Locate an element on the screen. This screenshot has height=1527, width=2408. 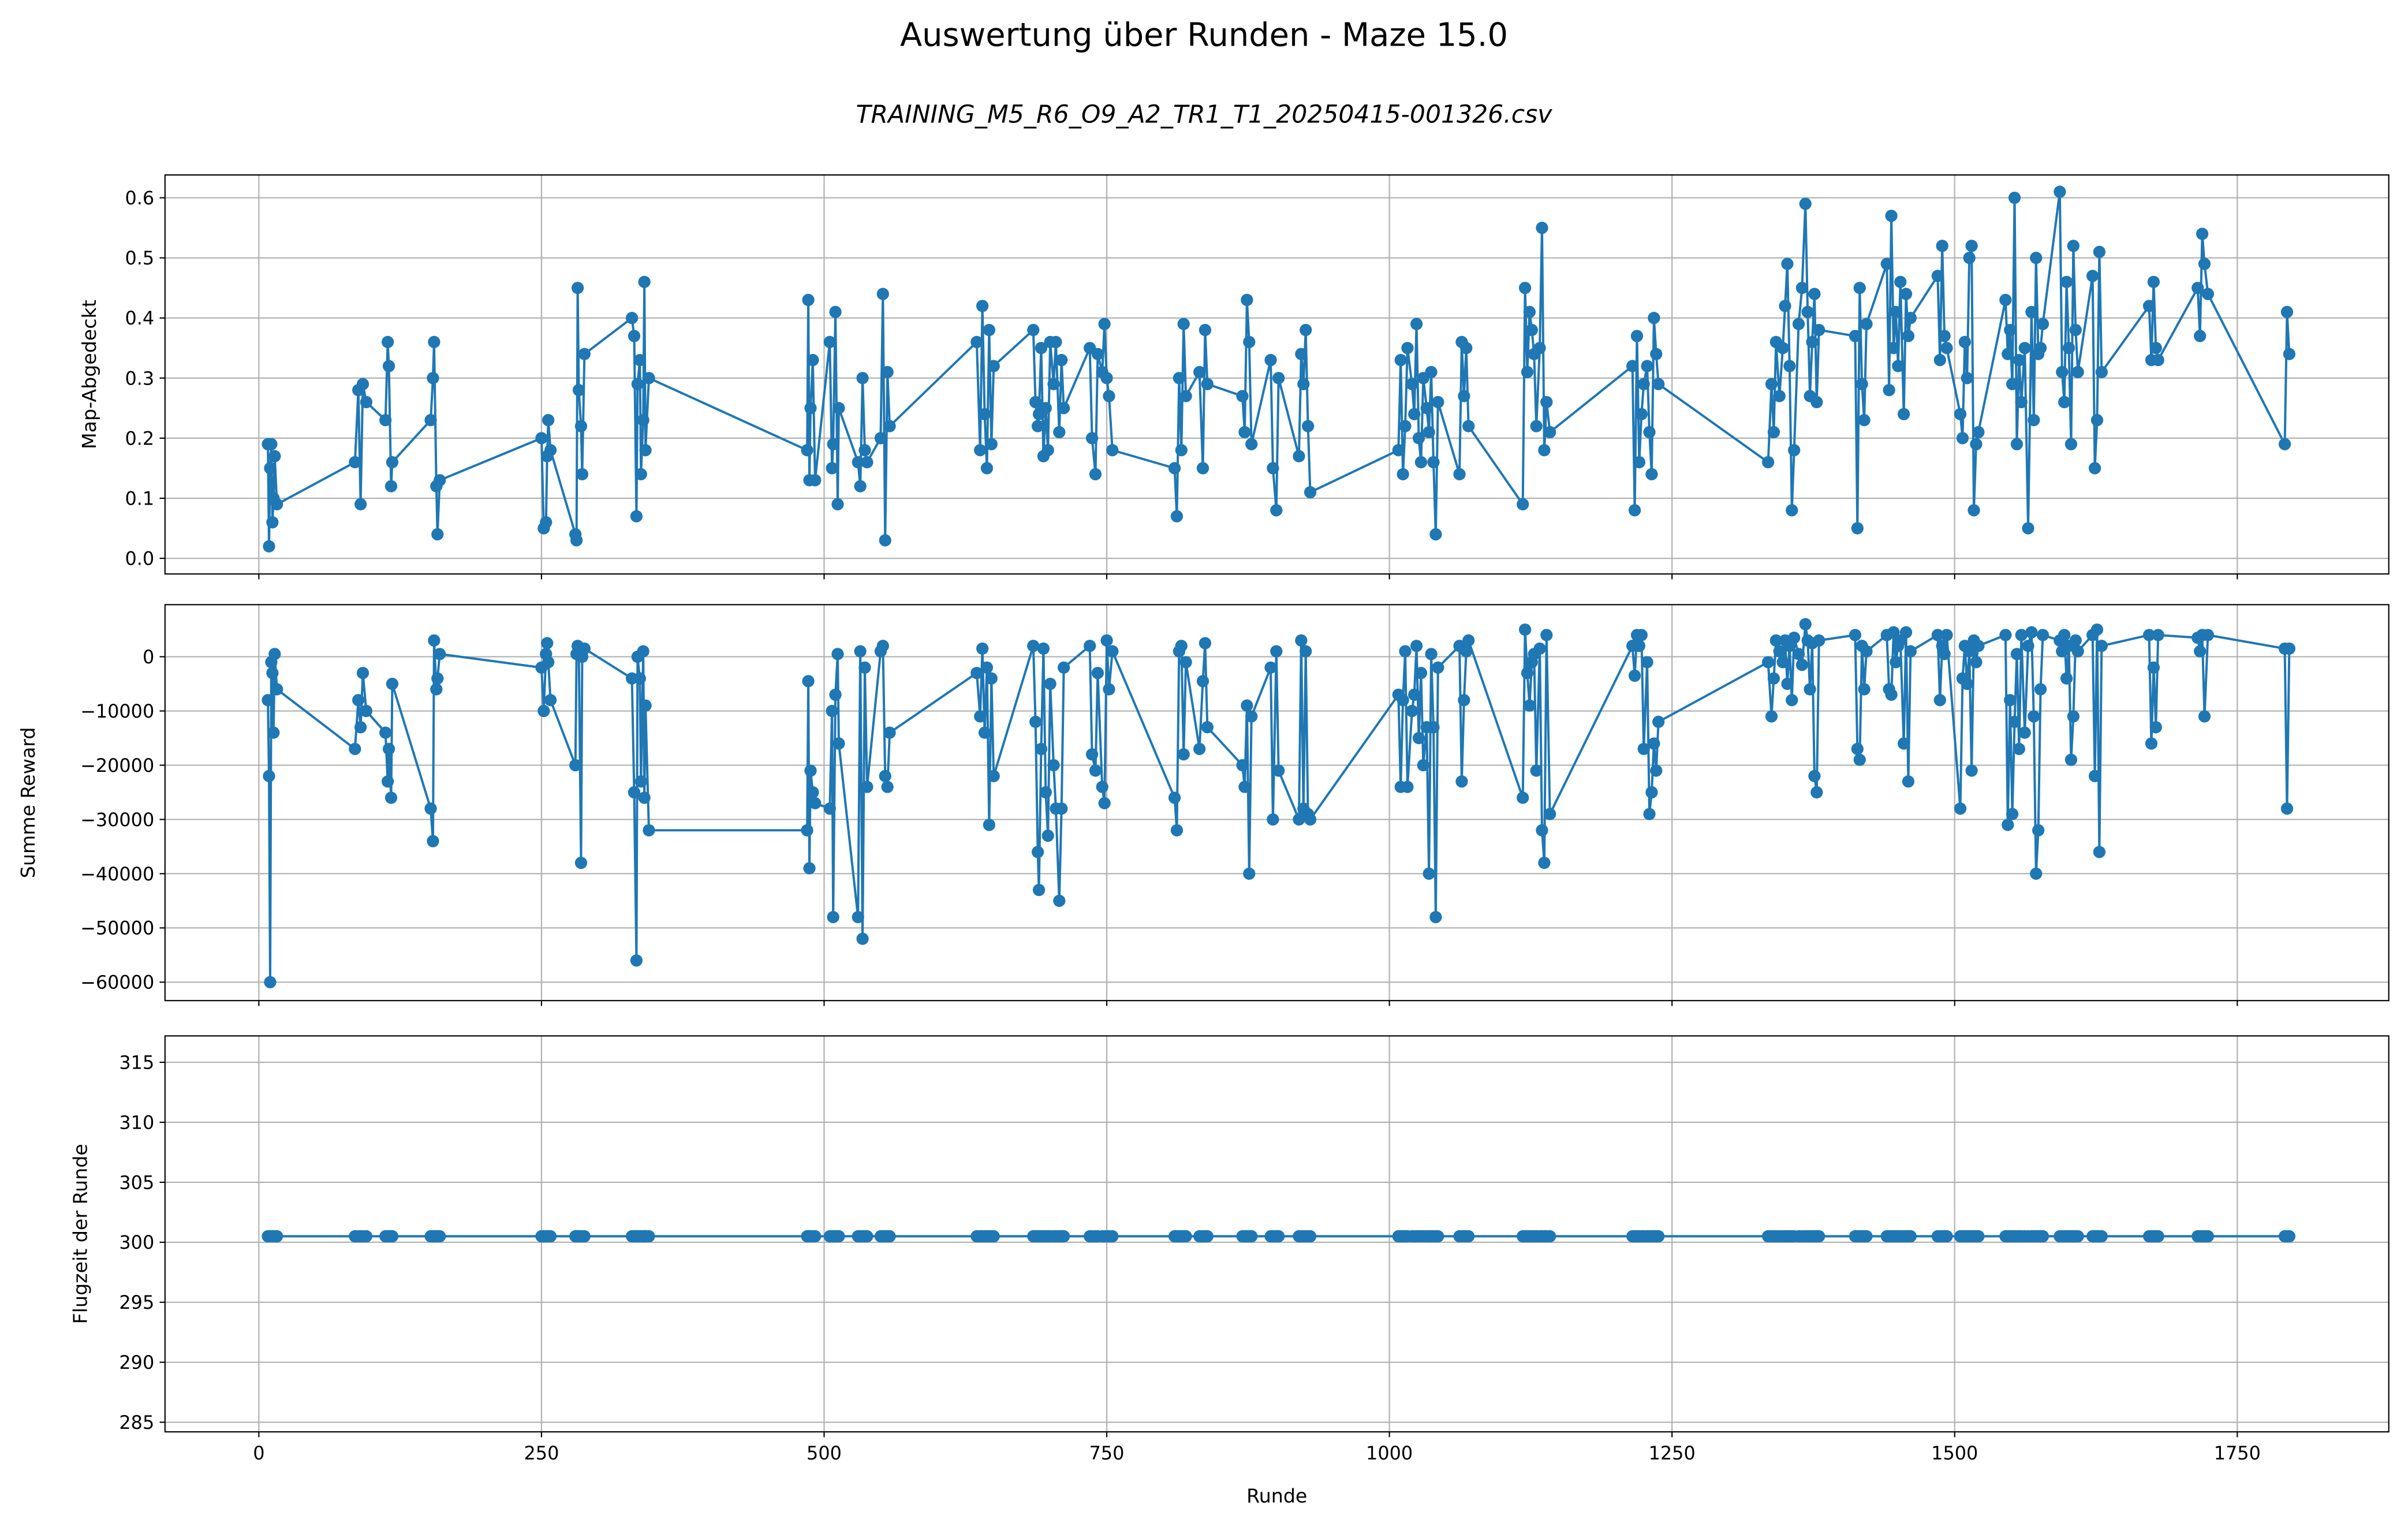
y-tick-label: 0.6 is located at coordinates (140, 198).